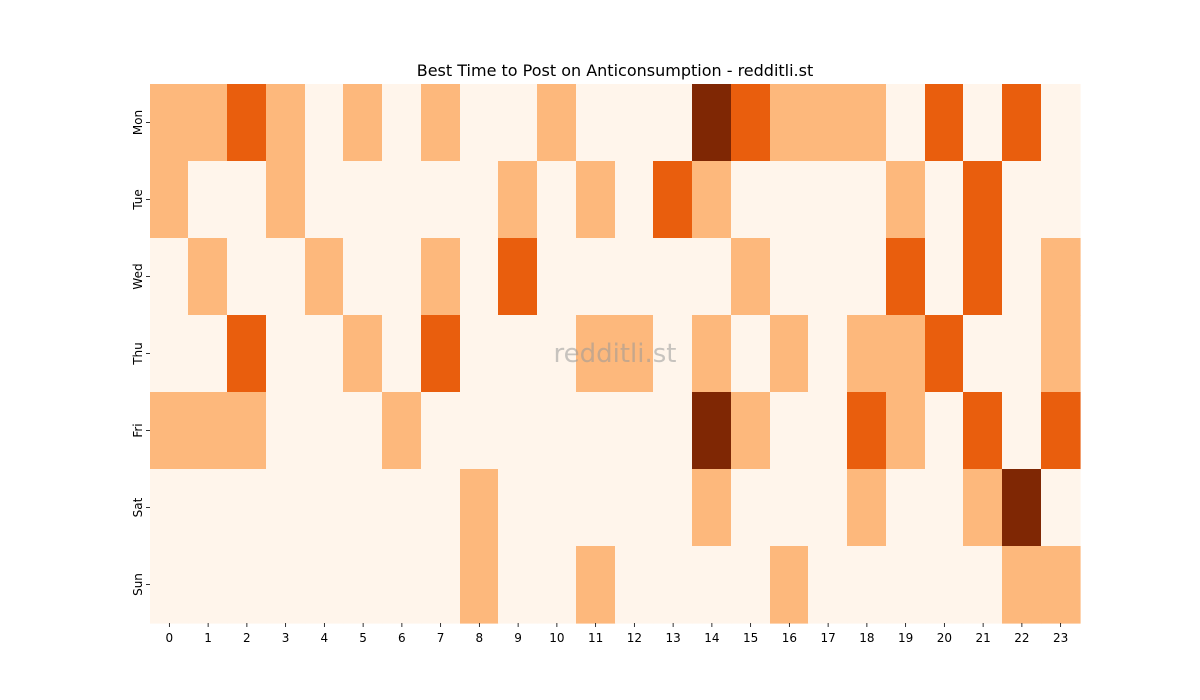 The width and height of the screenshot is (1200, 700). What do you see at coordinates (905, 638) in the screenshot?
I see `x-tick-label-19: 19` at bounding box center [905, 638].